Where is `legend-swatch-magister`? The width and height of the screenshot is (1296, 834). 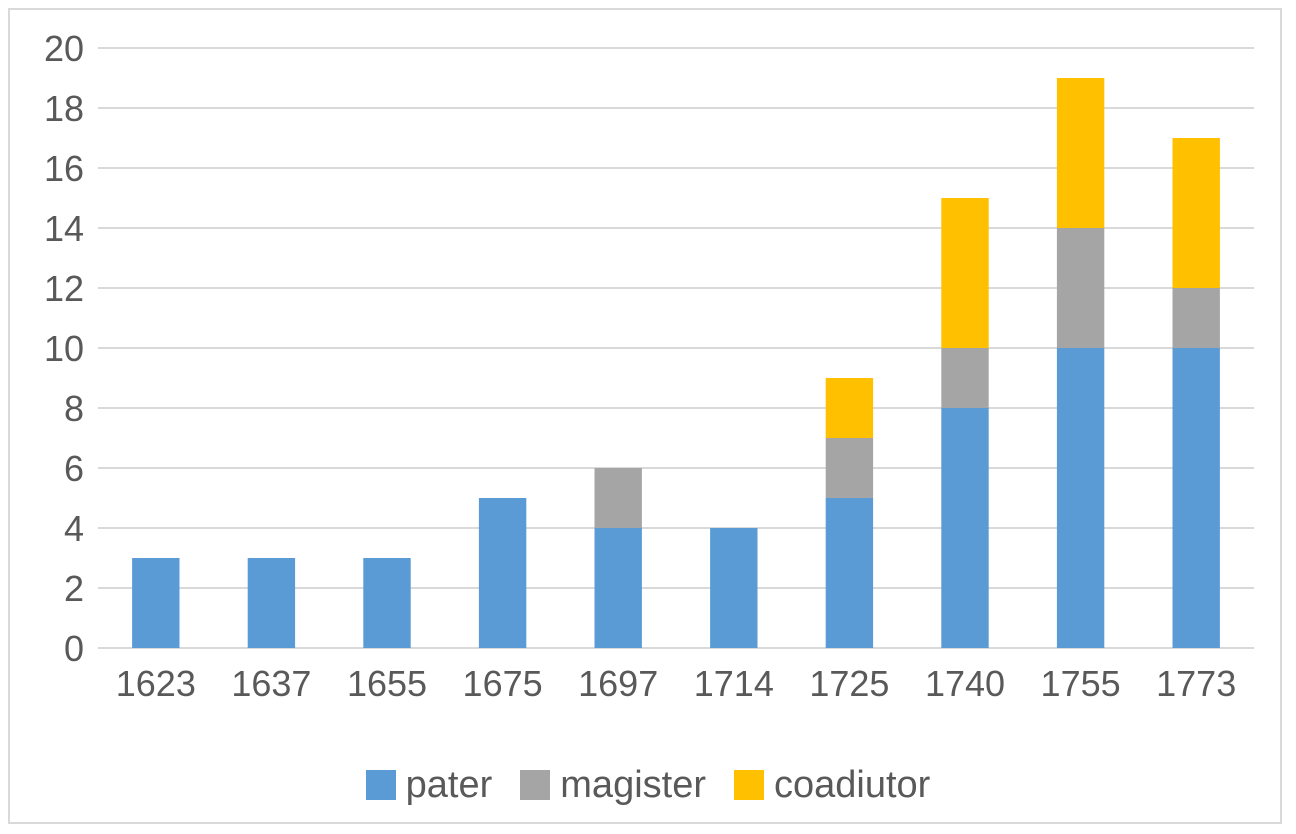
legend-swatch-magister is located at coordinates (535, 785).